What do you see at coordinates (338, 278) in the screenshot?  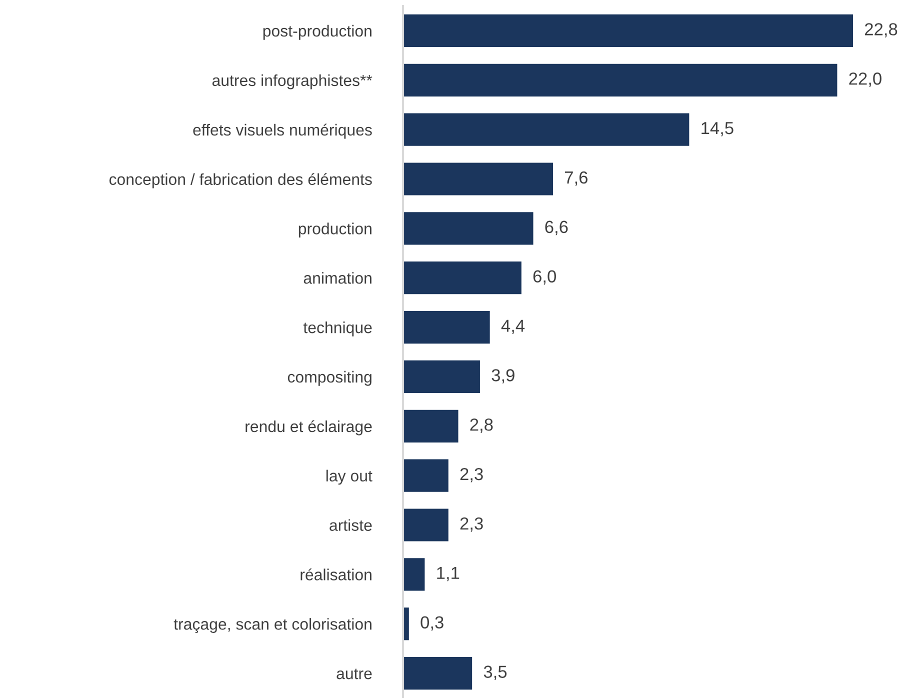 I see `y-tick-label: animation` at bounding box center [338, 278].